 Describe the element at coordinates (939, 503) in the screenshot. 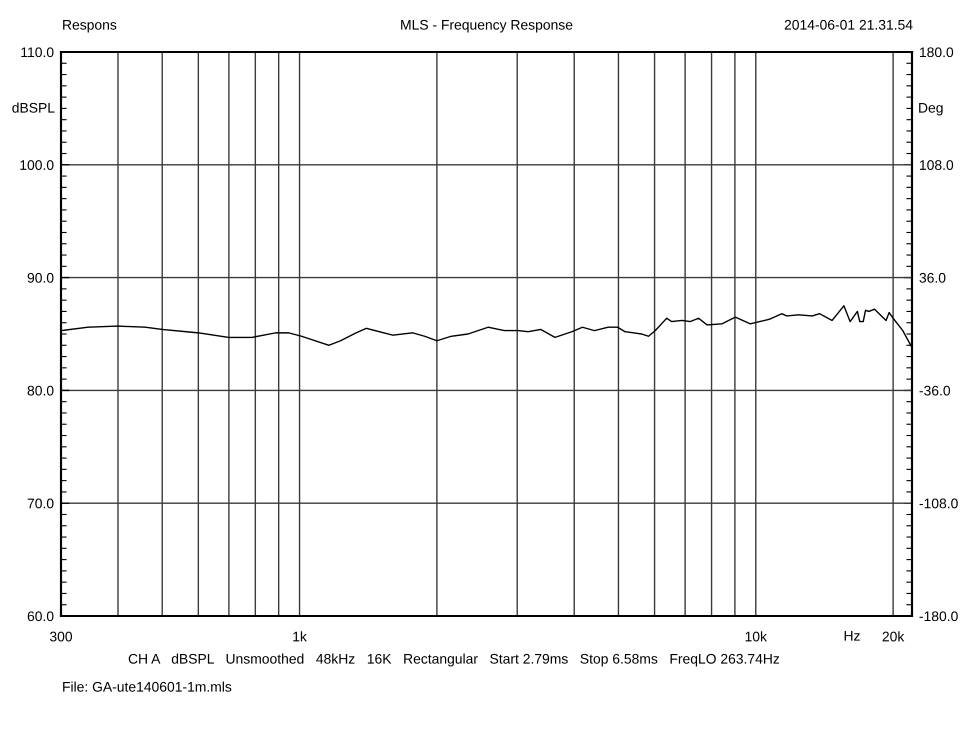

I see `y2-tick-label: -108.0` at that location.